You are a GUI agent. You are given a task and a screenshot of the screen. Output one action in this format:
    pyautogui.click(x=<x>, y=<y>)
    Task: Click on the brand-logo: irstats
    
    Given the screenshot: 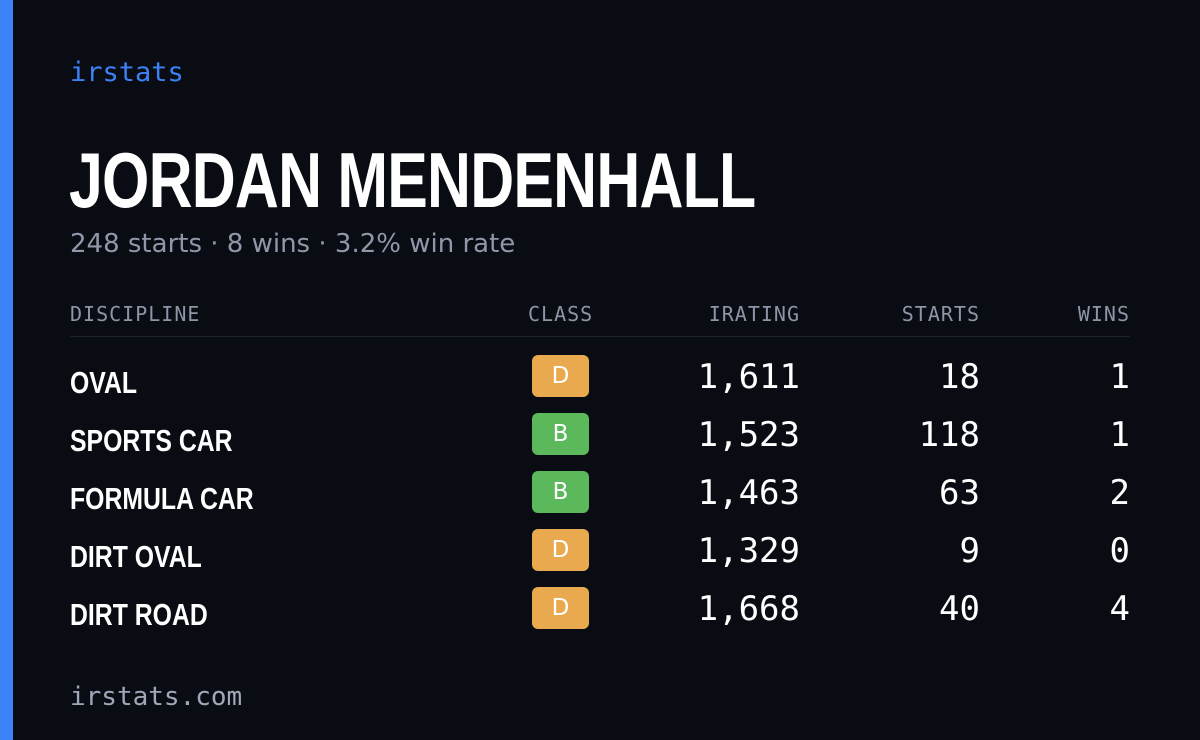 What is the action you would take?
    pyautogui.click(x=127, y=72)
    